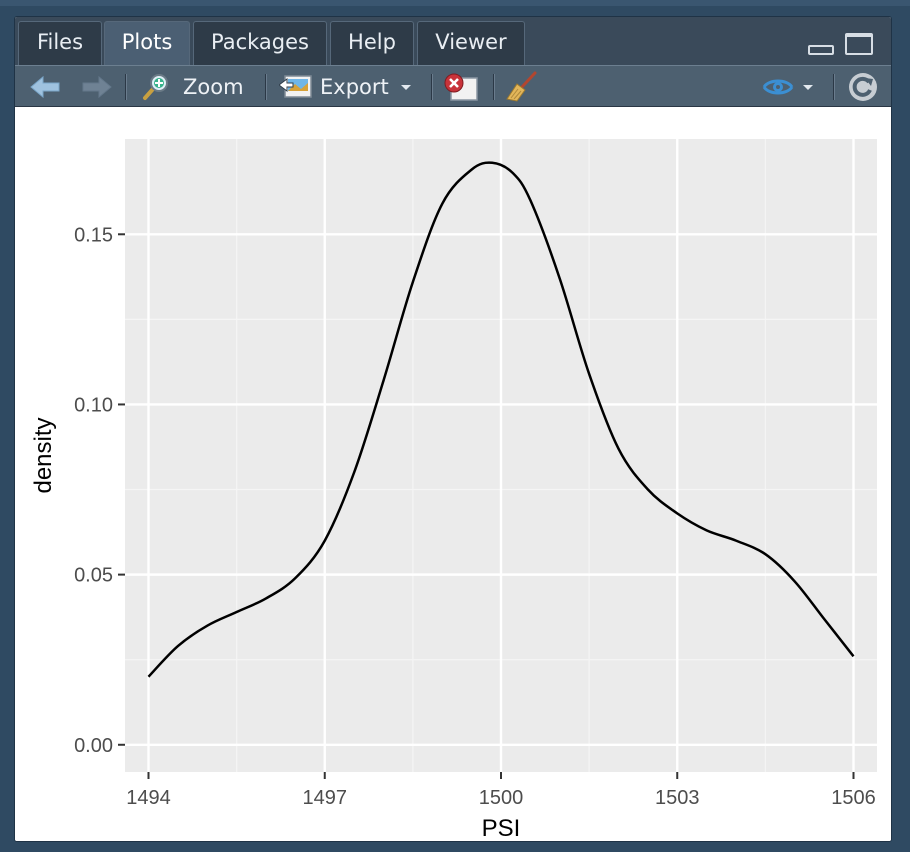 The height and width of the screenshot is (852, 910). What do you see at coordinates (778, 87) in the screenshot?
I see `publish-icon` at bounding box center [778, 87].